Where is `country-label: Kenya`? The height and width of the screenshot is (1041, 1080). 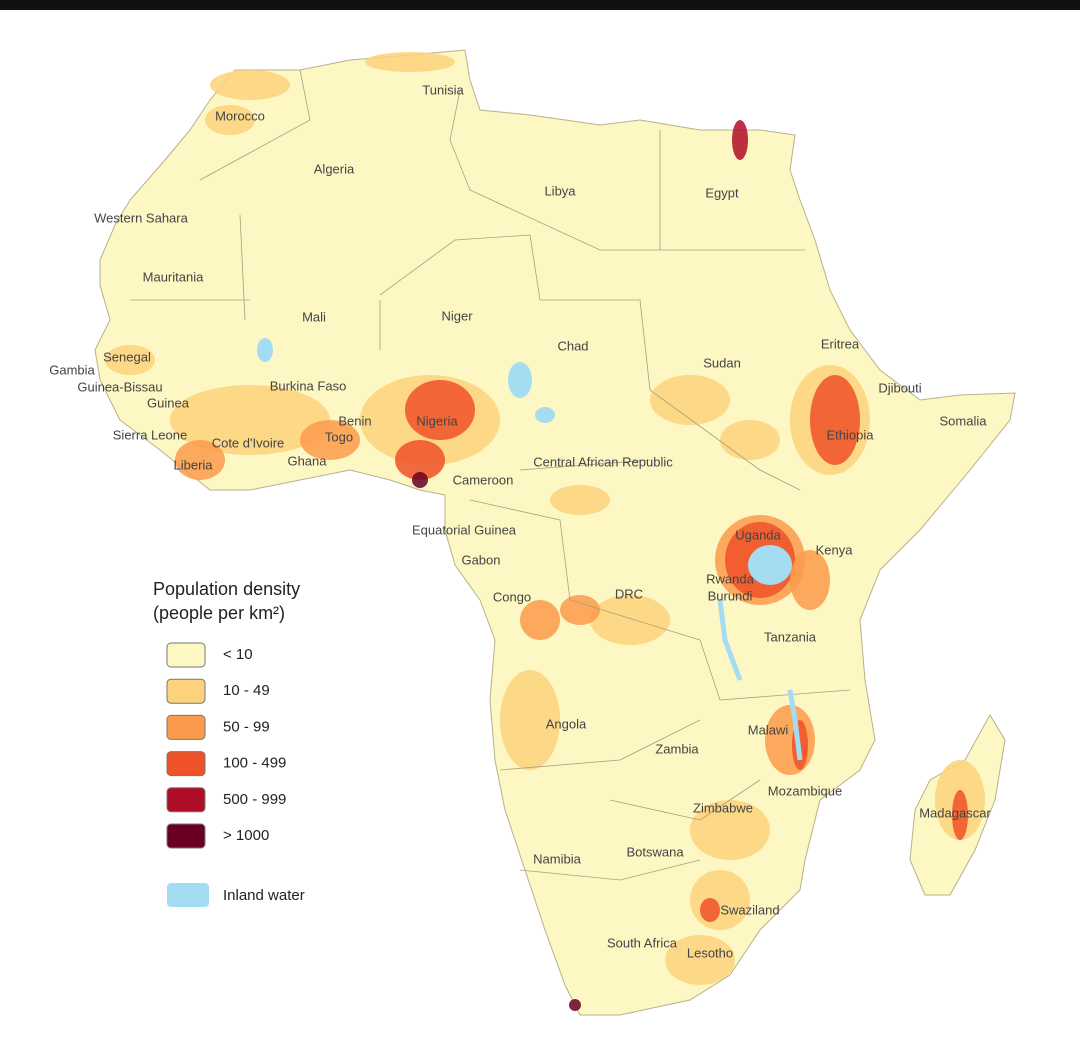 country-label: Kenya is located at coordinates (835, 549).